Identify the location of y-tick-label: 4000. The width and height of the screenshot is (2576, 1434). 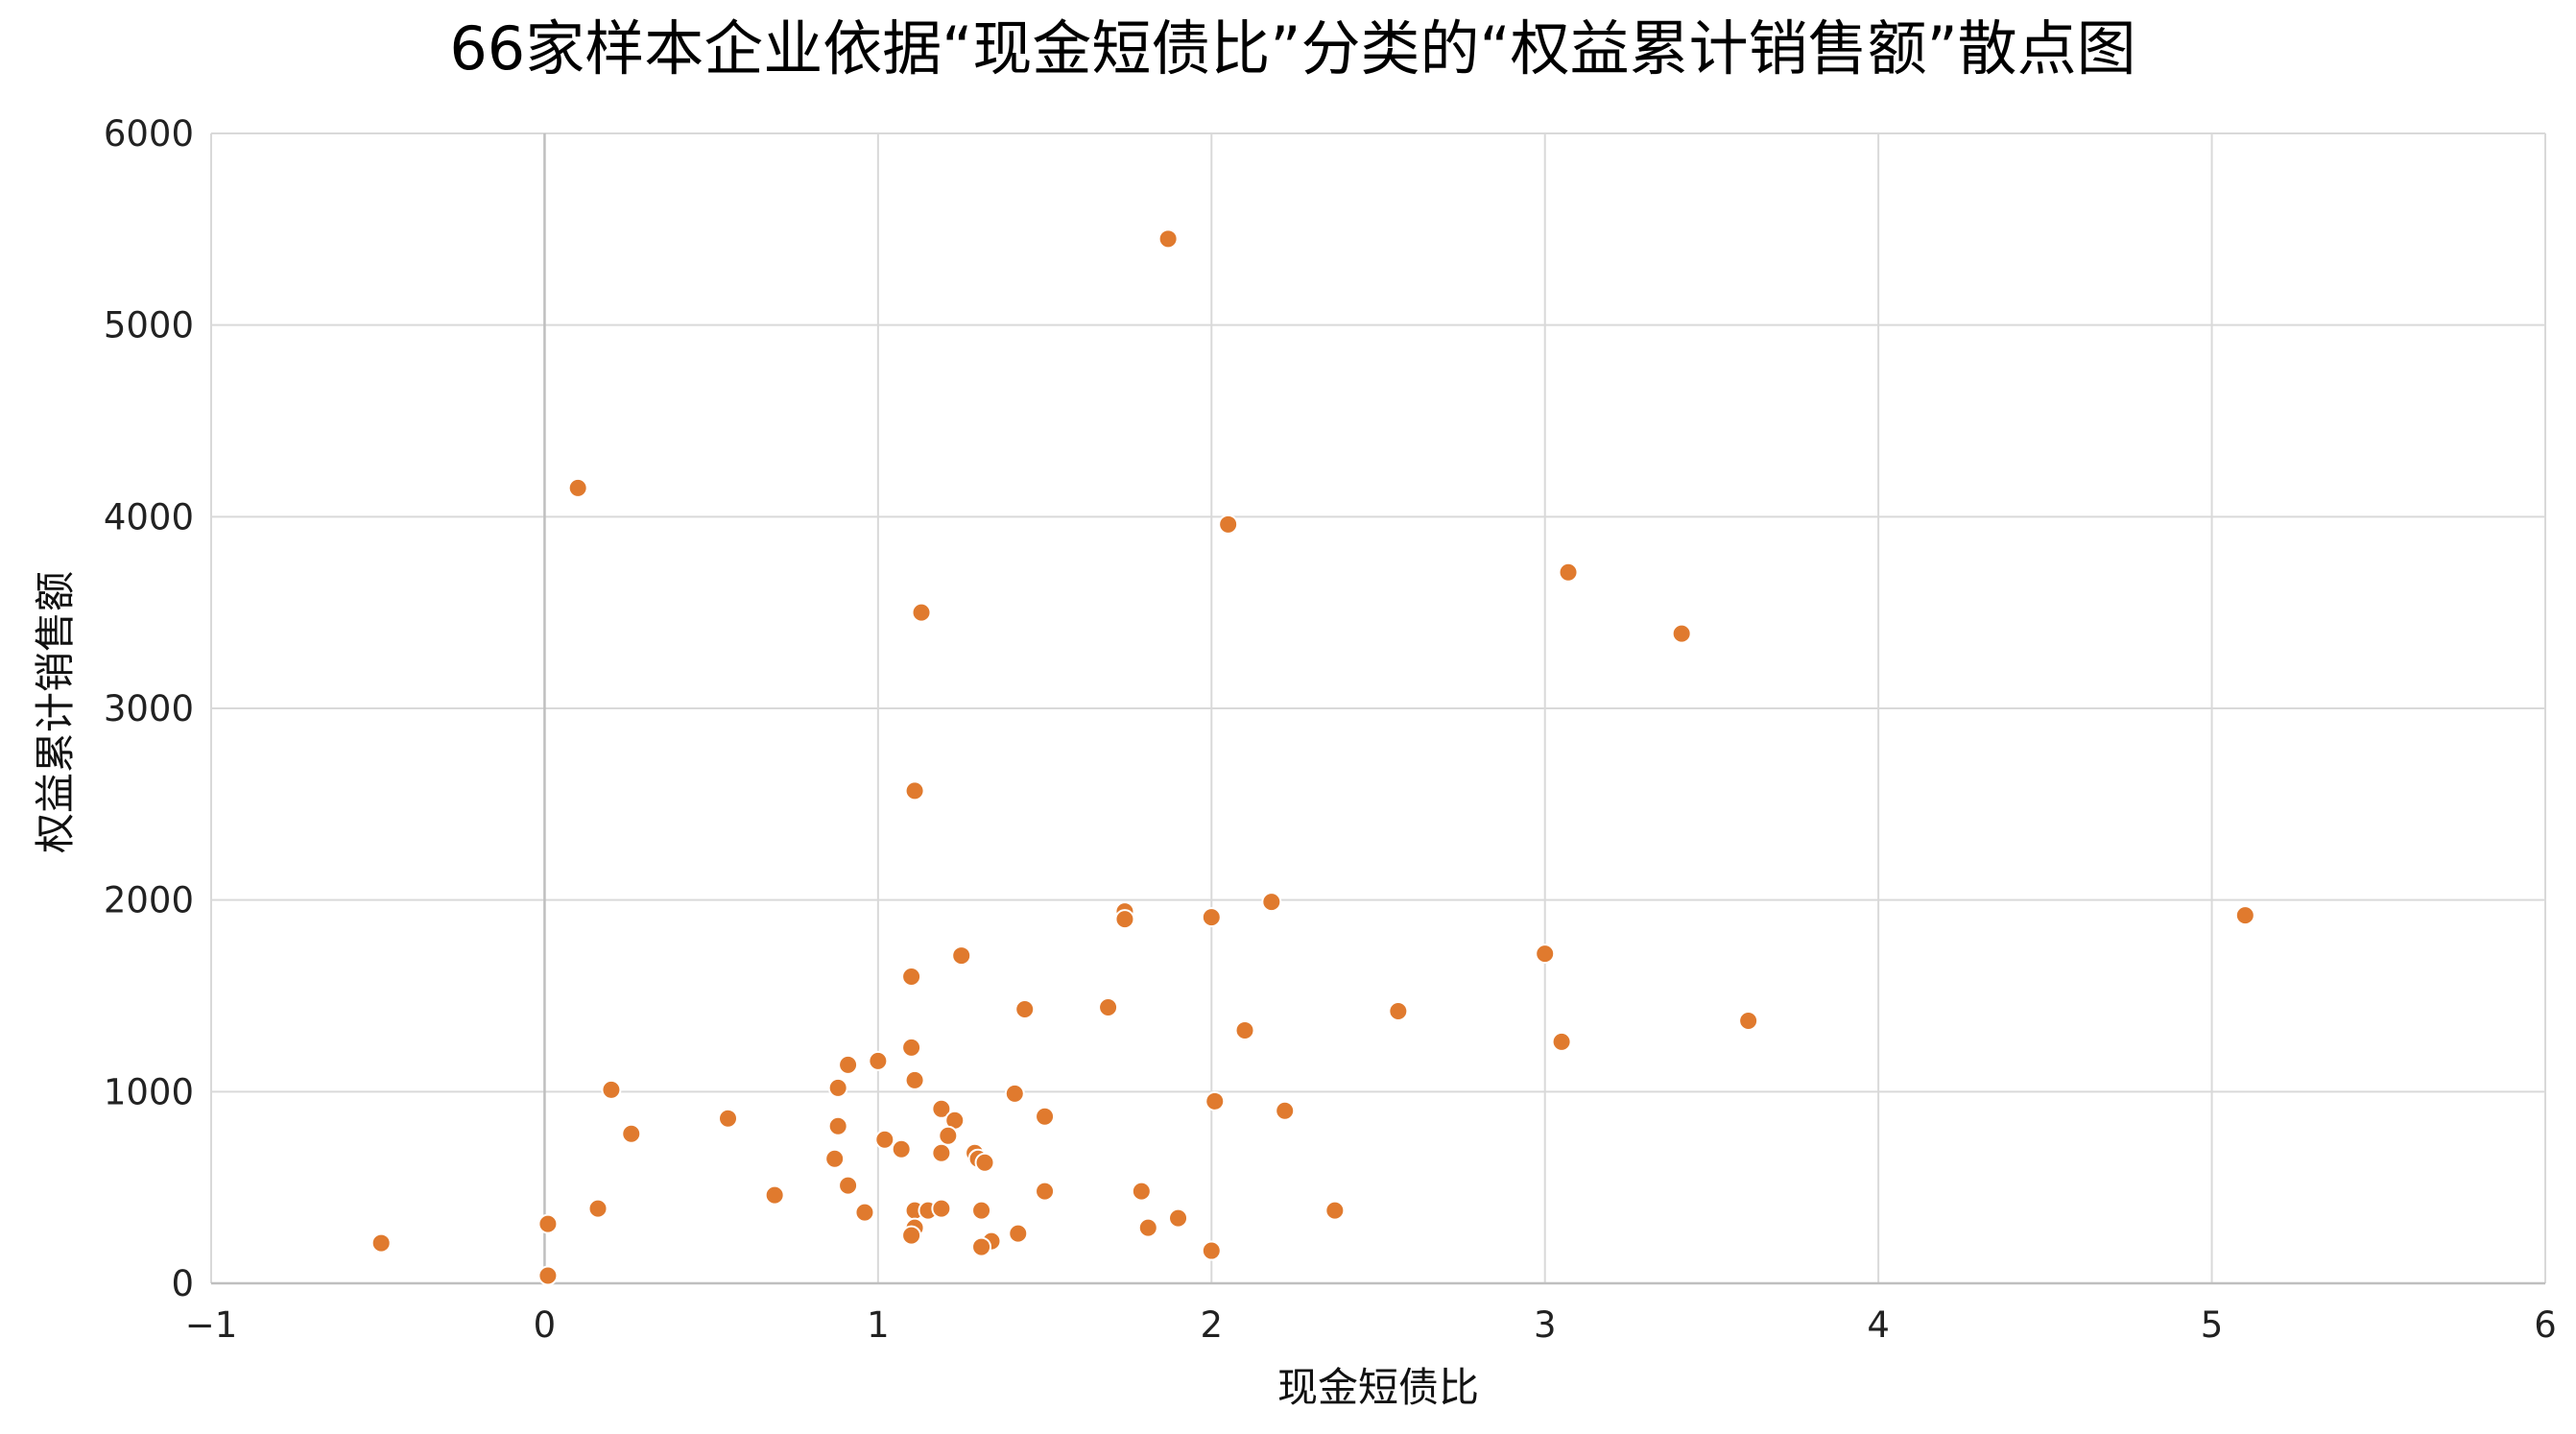
(149, 517).